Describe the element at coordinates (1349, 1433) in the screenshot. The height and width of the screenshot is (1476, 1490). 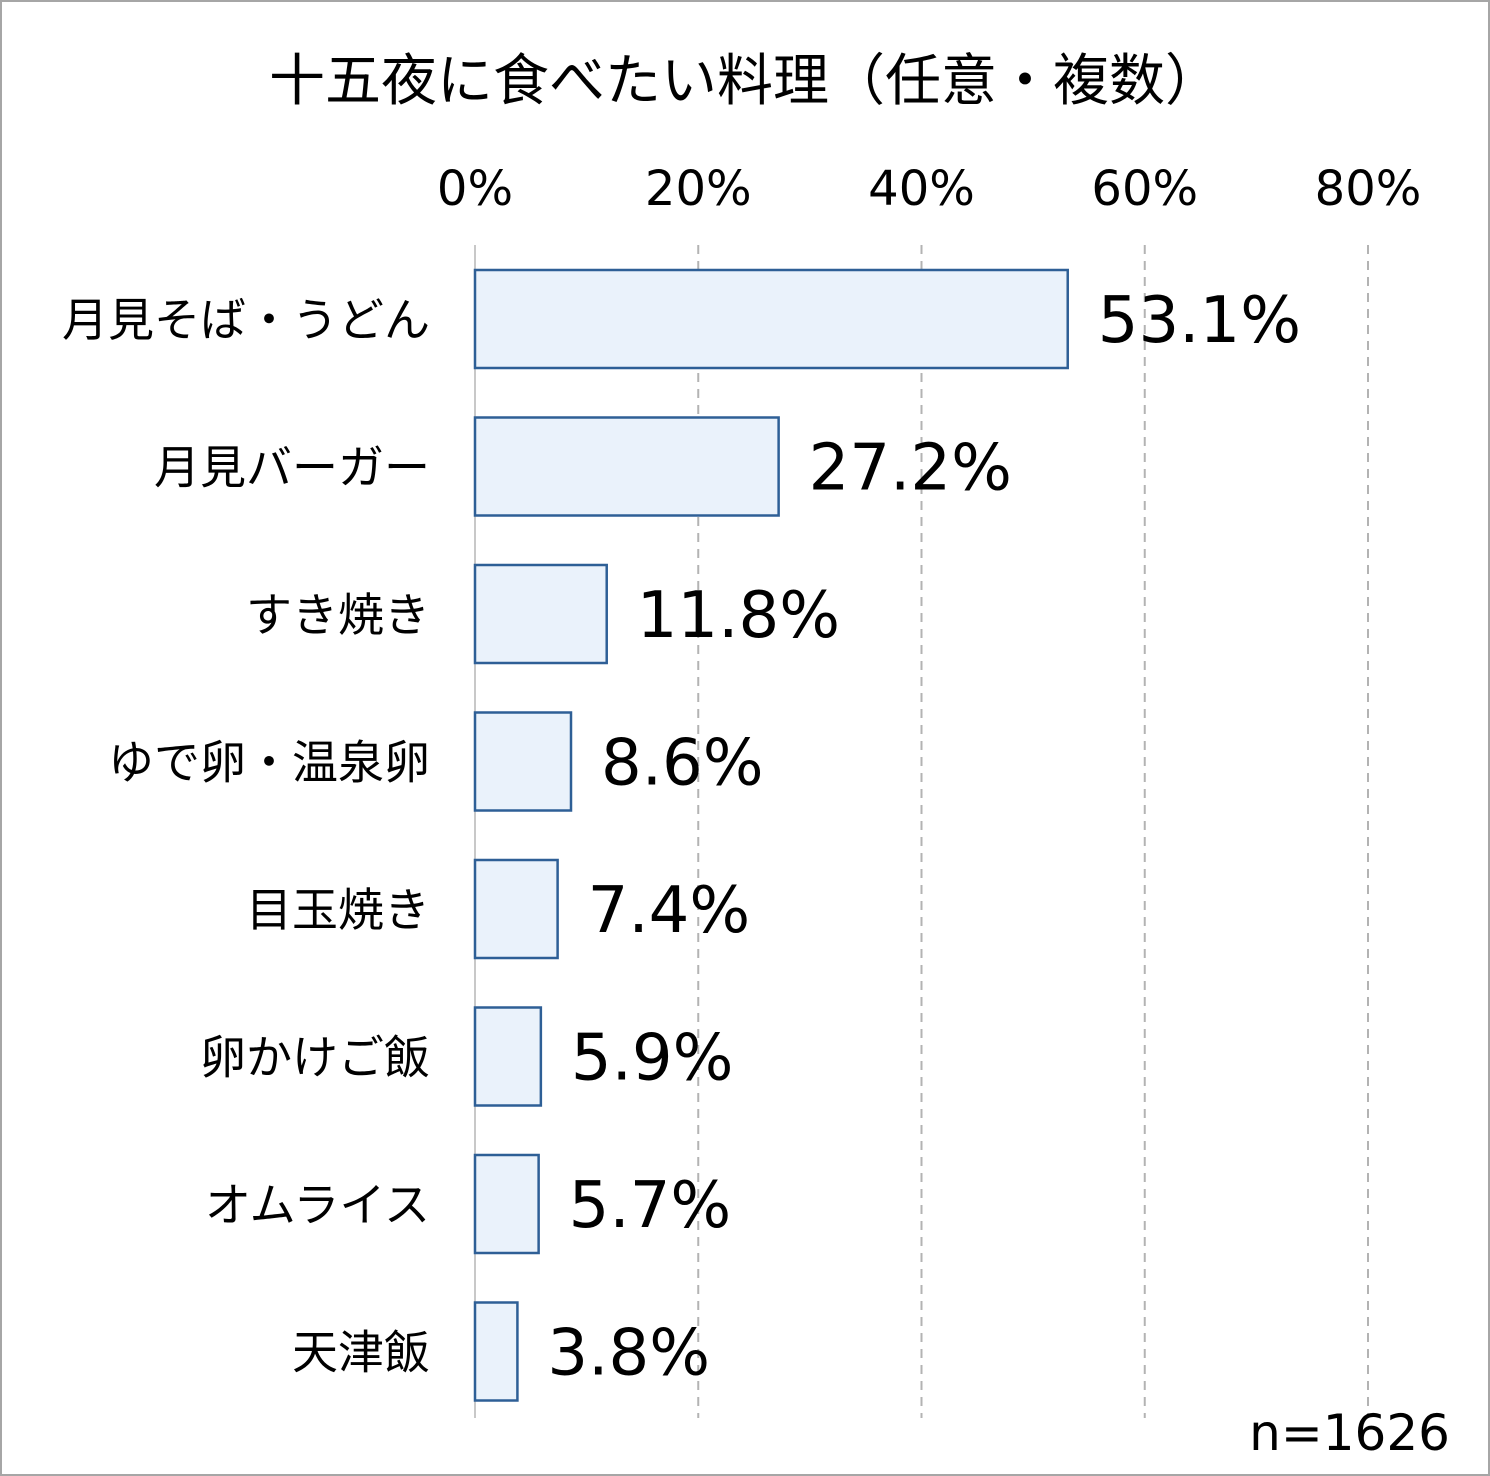
I see `sample-size-note: n=1626` at that location.